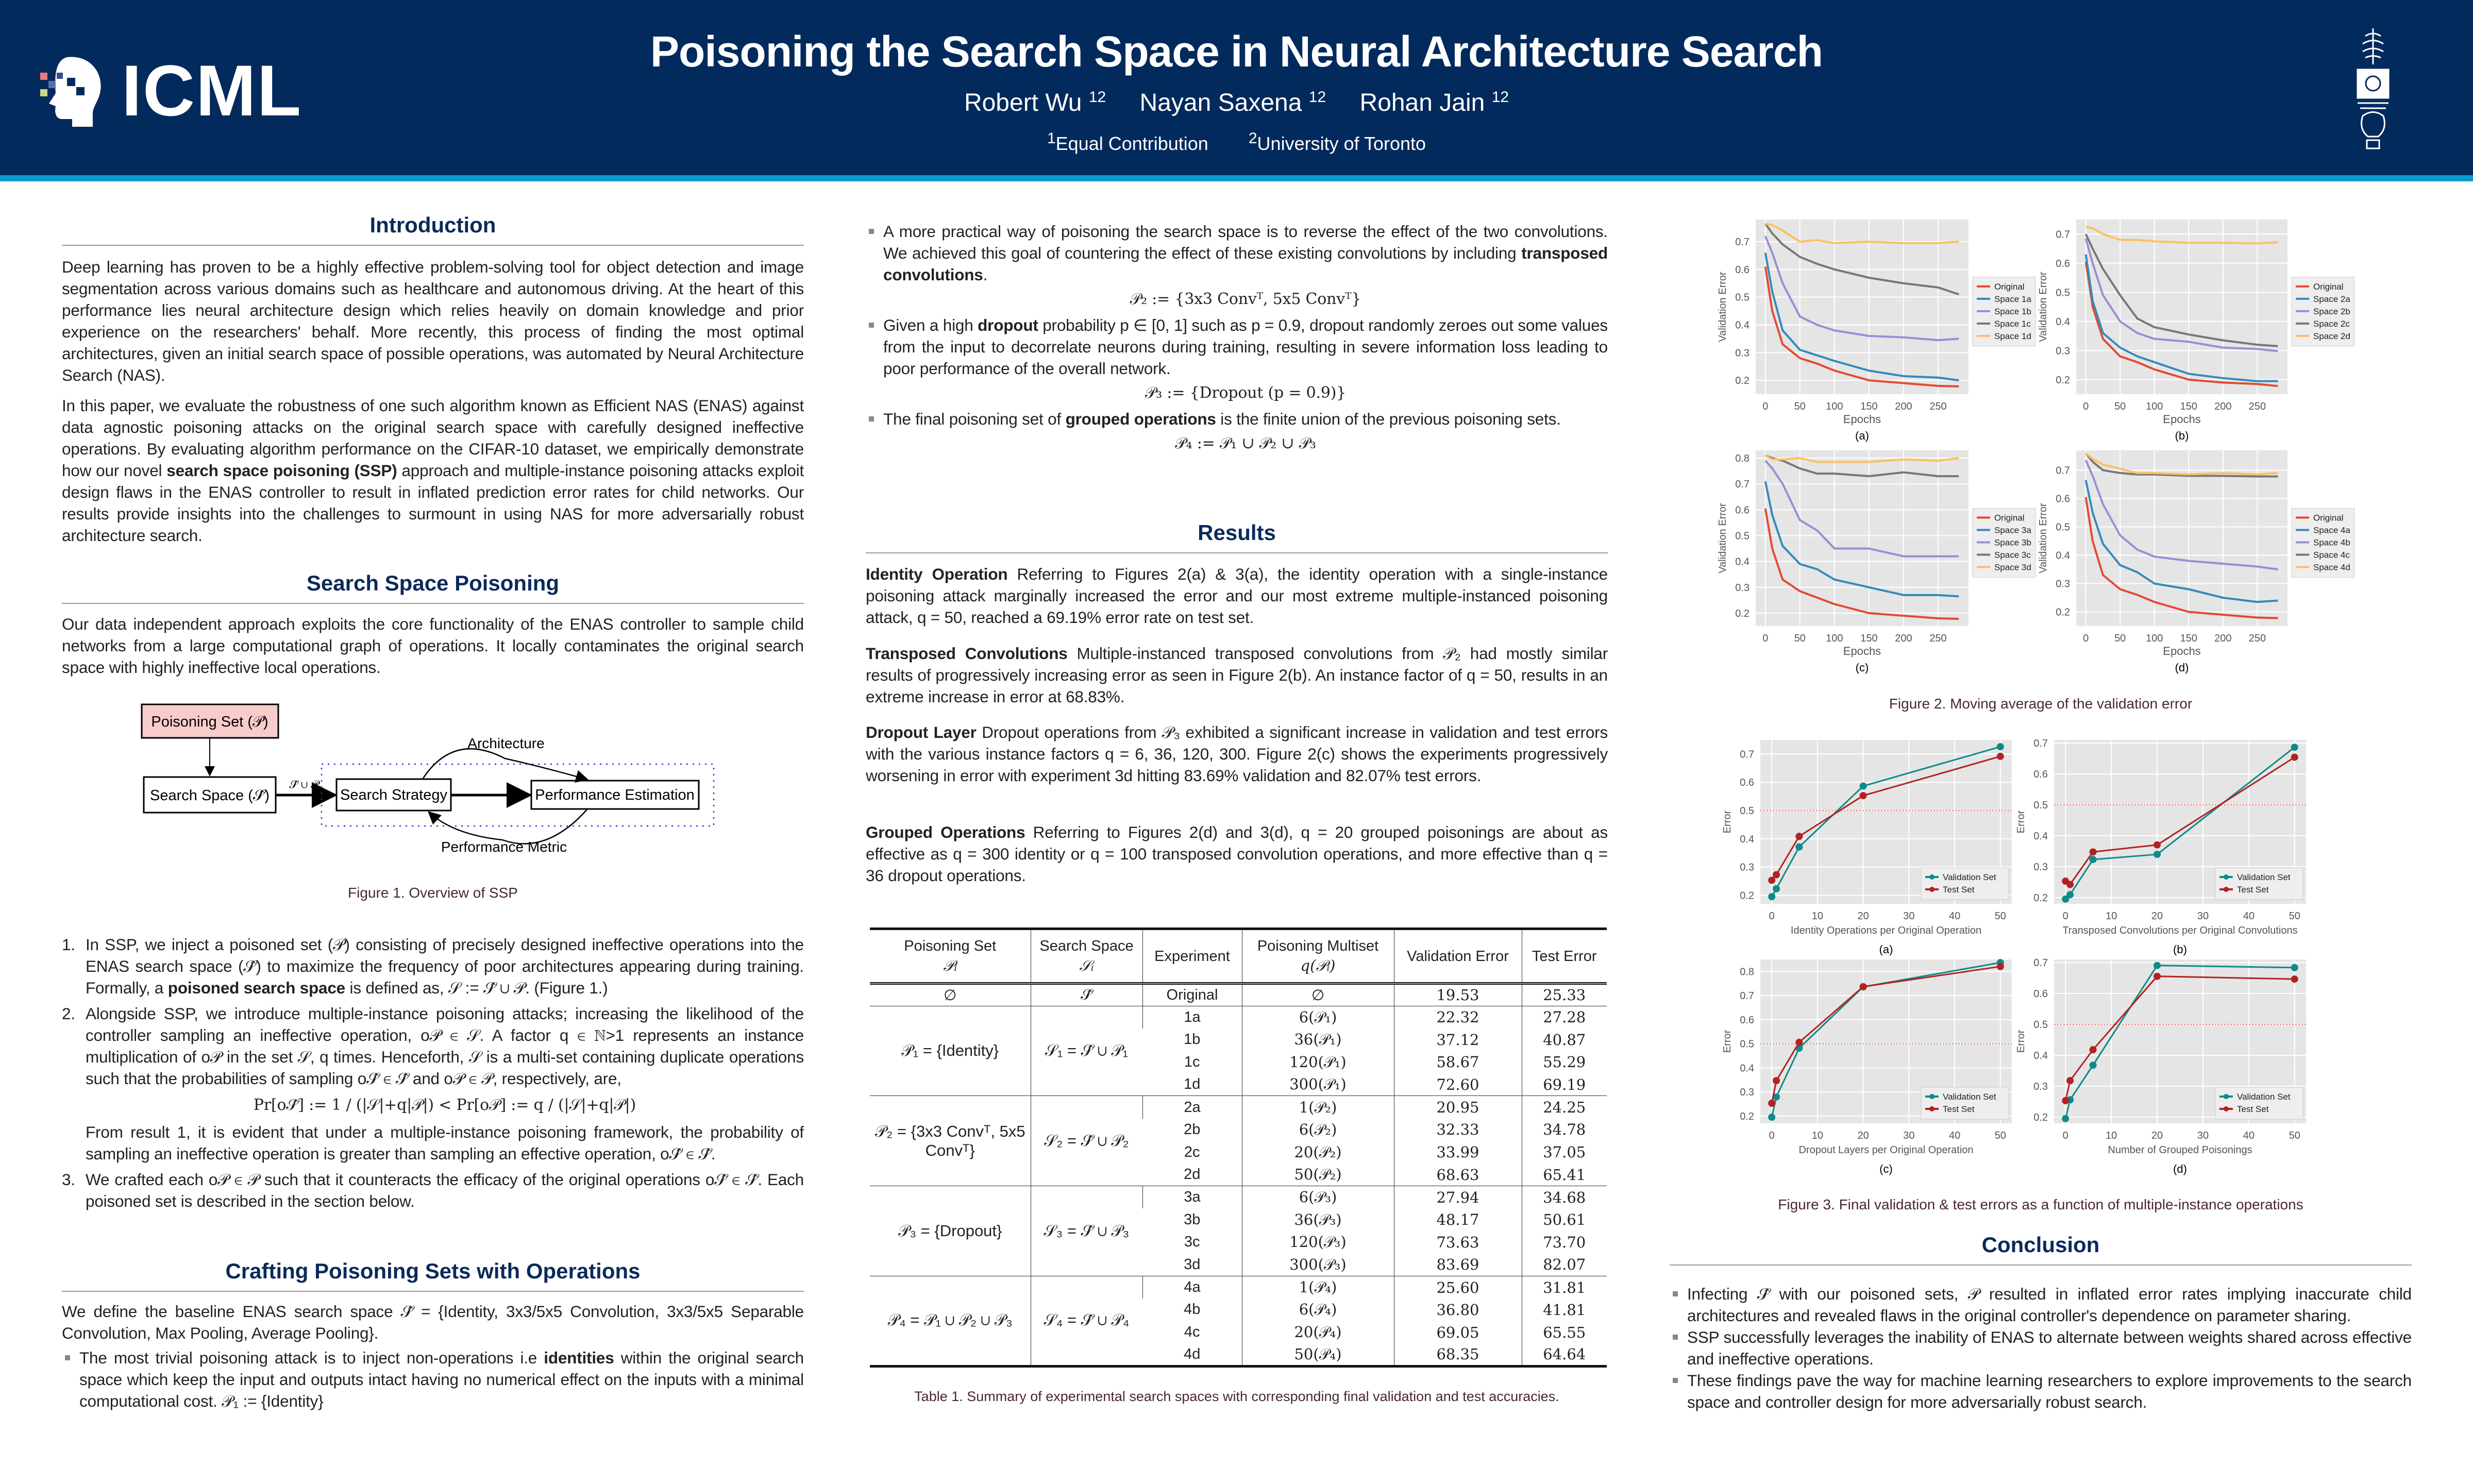  Describe the element at coordinates (2188, 638) in the screenshot. I see `x-tick-label: 150` at that location.